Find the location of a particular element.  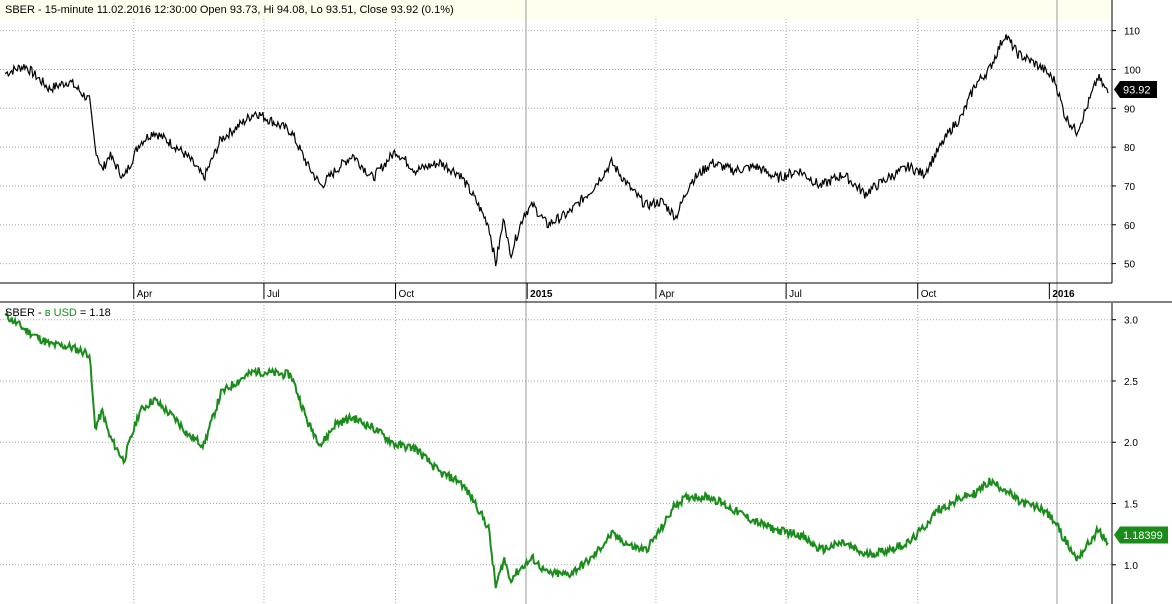

bottom-y-tick-label: 1.0 is located at coordinates (1131, 566).